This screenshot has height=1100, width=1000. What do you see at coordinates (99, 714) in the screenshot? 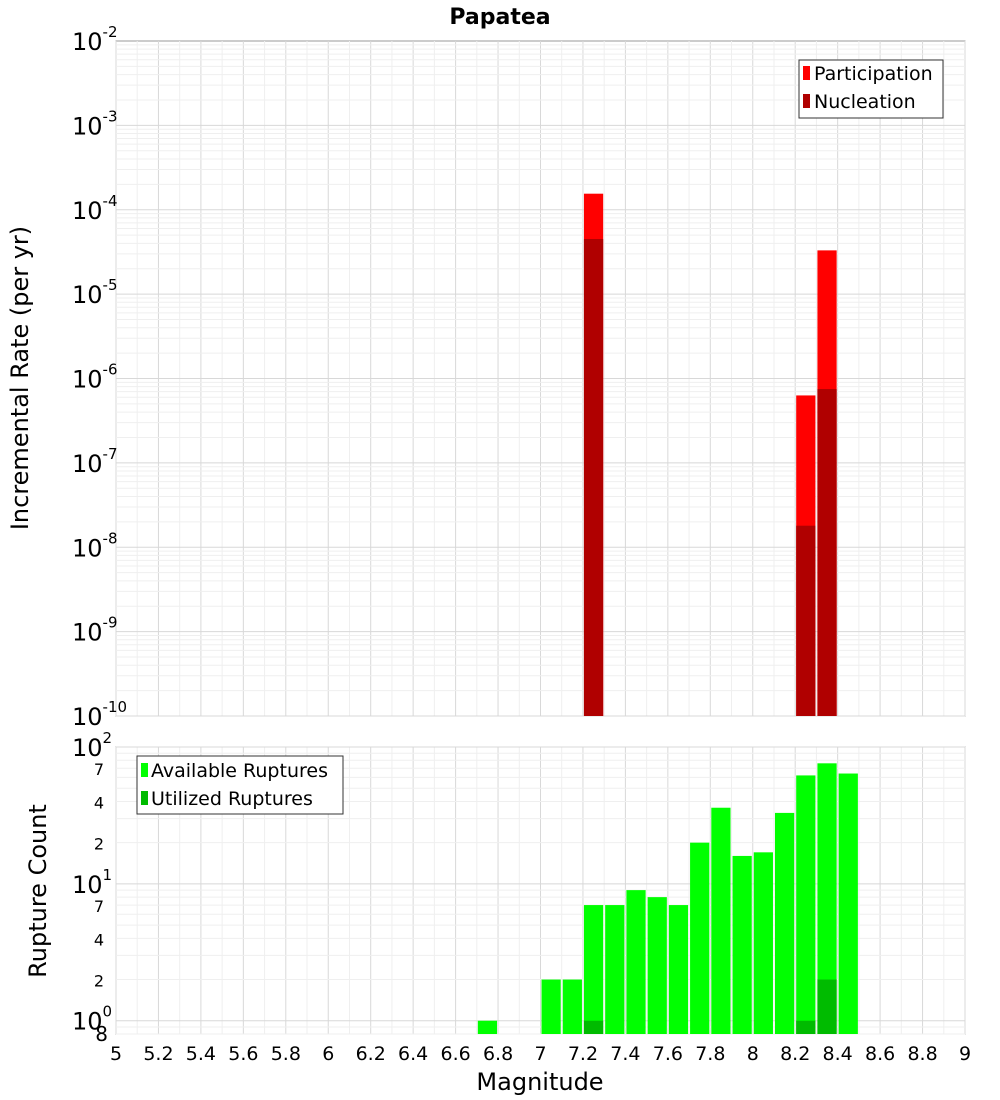
I see `rate-y-tick-label: 10⁻¹⁰` at bounding box center [99, 714].